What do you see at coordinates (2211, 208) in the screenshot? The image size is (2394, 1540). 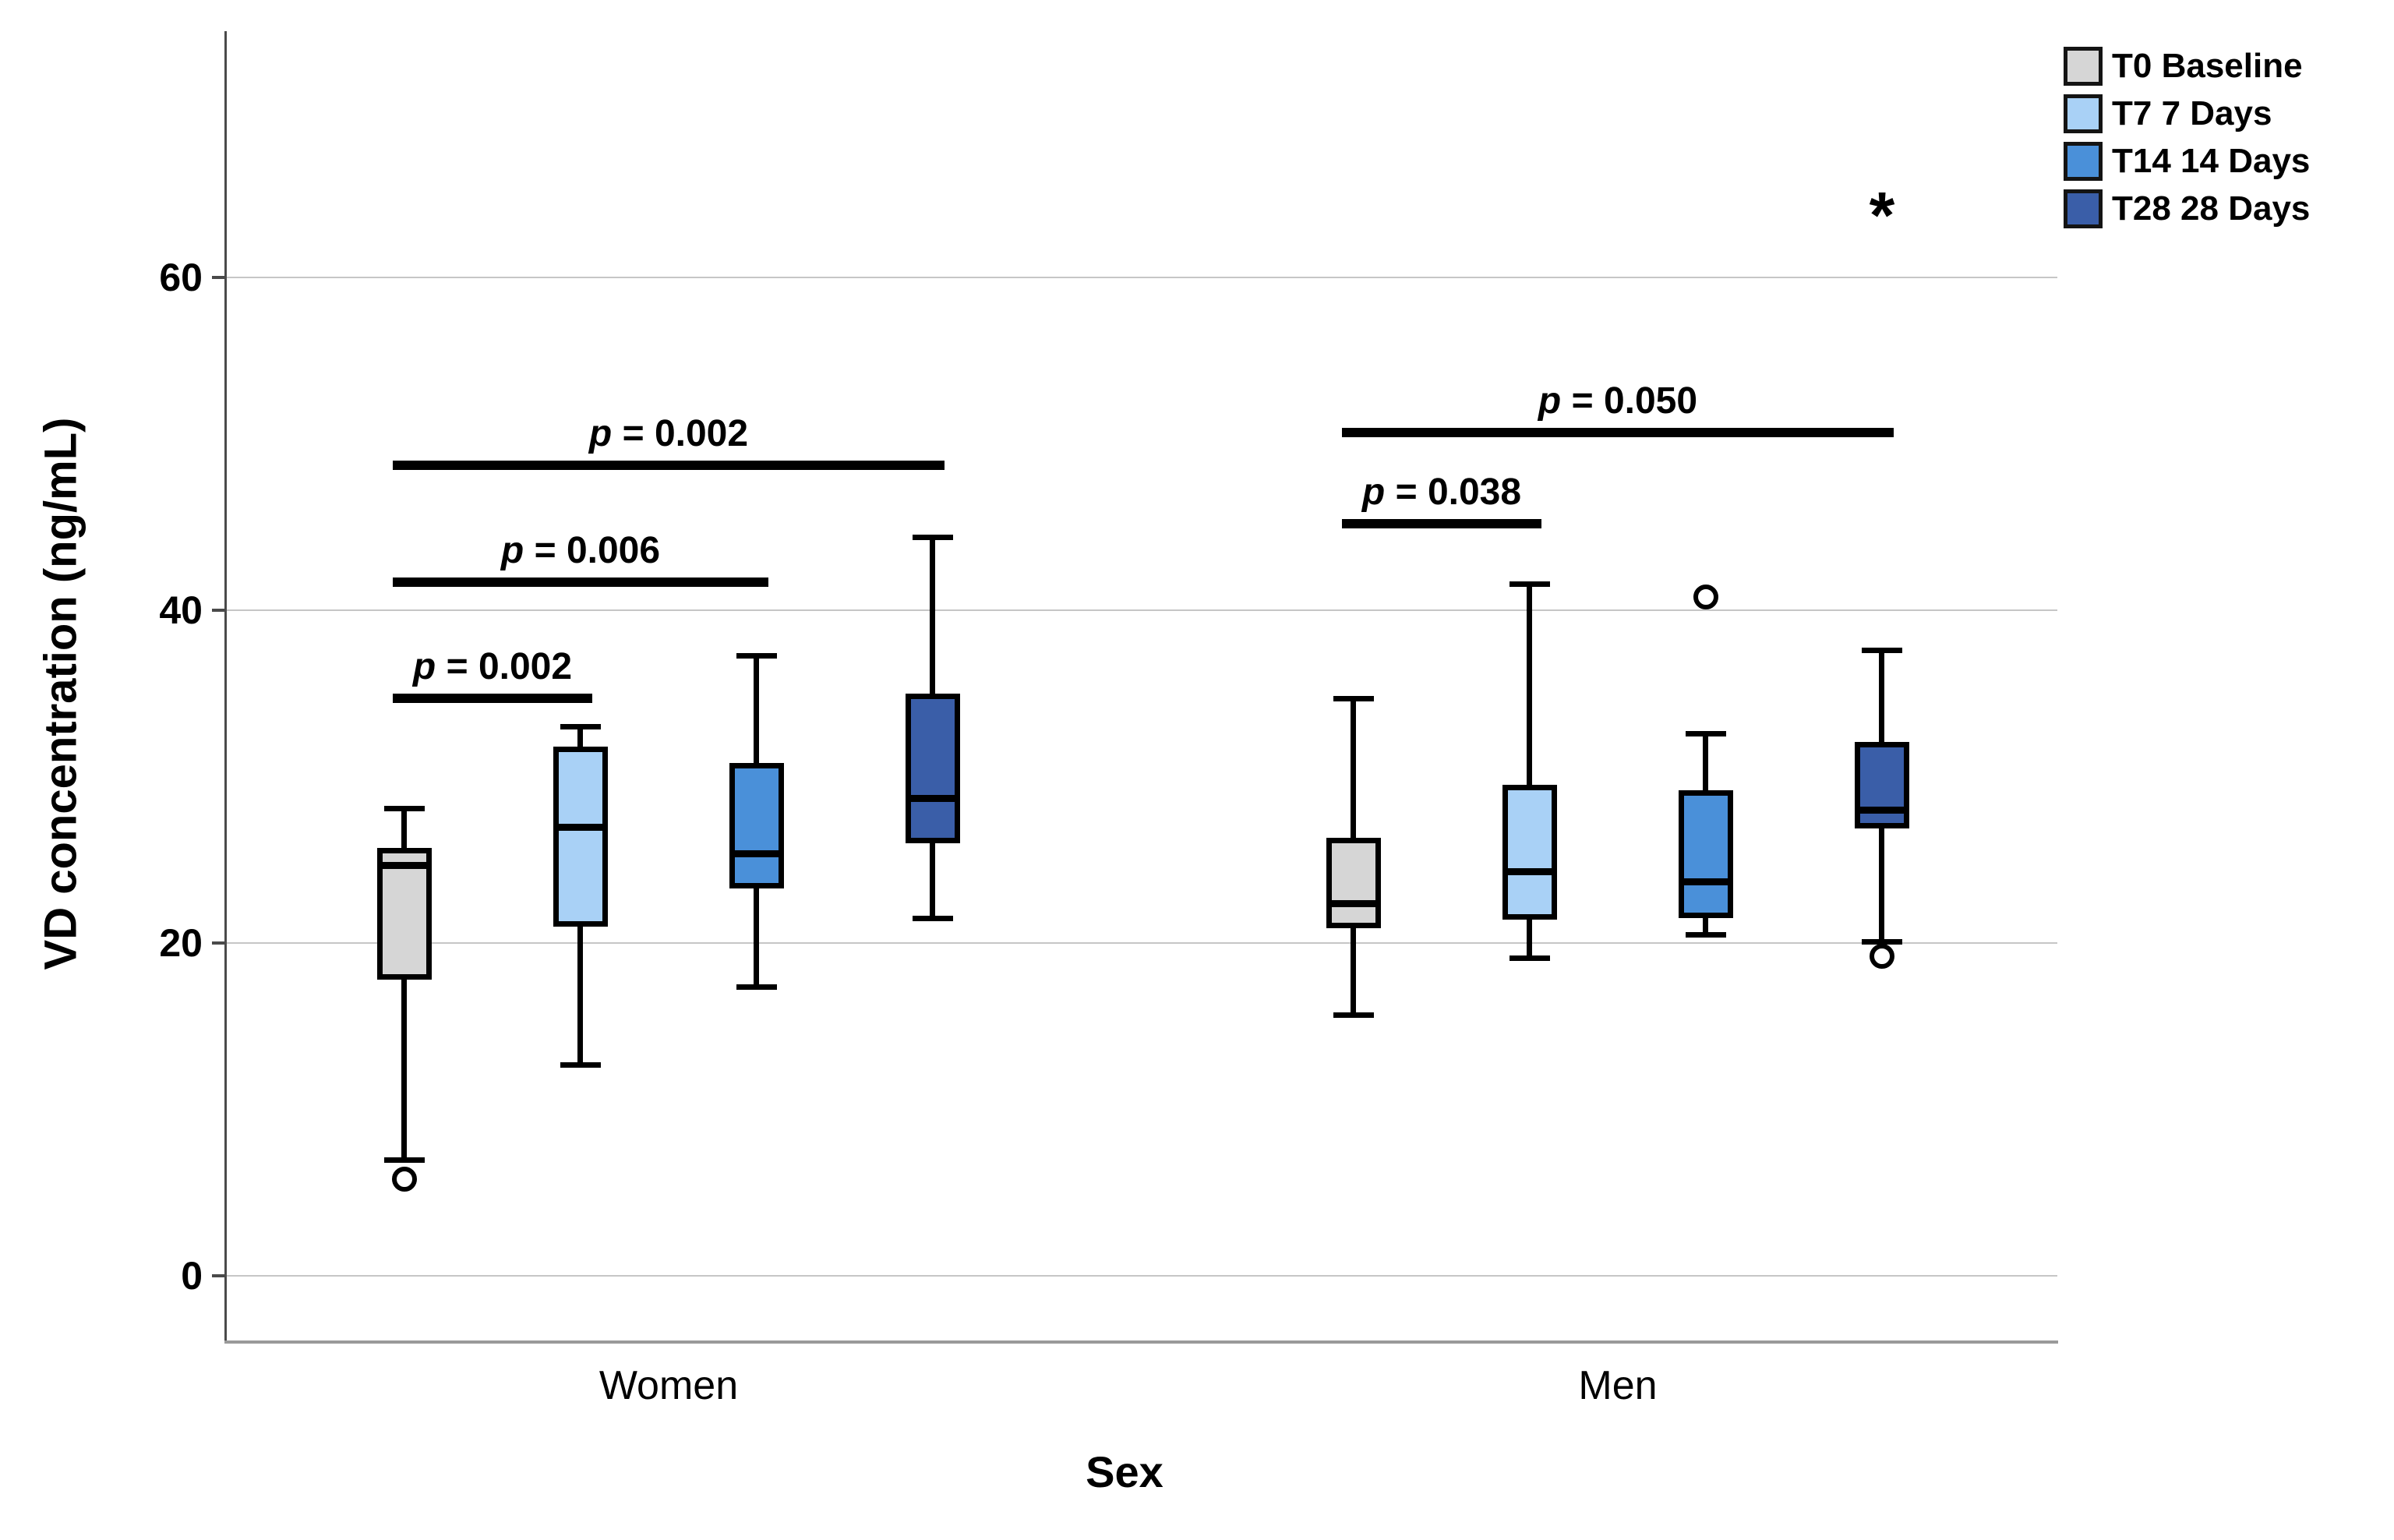 I see `legend-label-t28: T28 28 Days` at bounding box center [2211, 208].